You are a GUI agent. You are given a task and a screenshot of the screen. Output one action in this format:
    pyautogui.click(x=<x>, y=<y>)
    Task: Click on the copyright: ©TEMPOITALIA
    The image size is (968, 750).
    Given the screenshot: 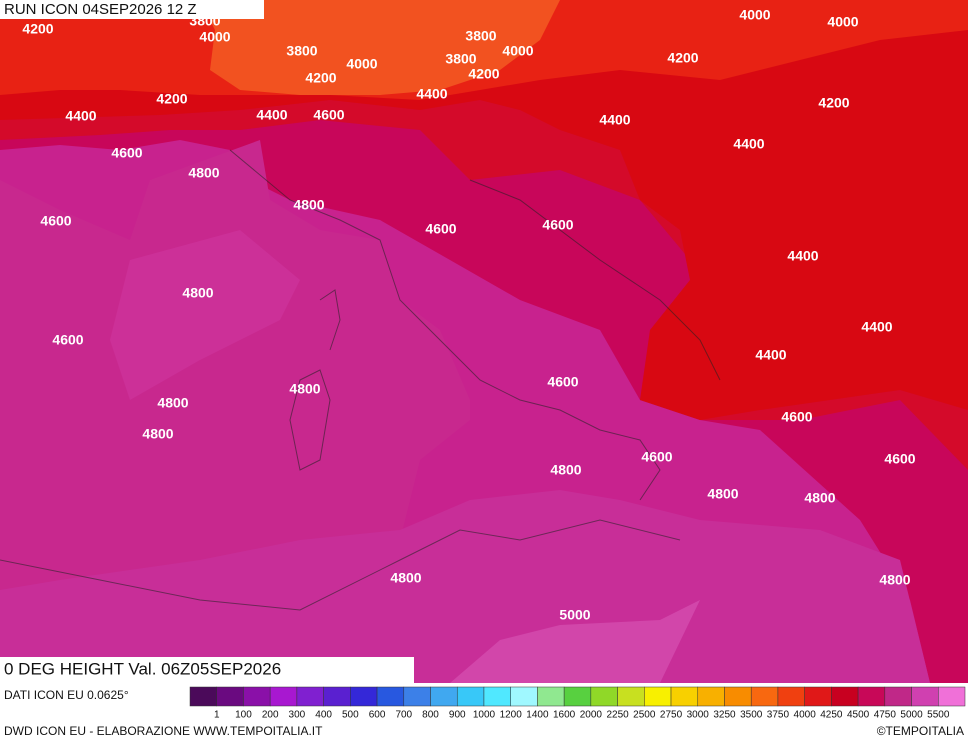 What is the action you would take?
    pyautogui.click(x=920, y=731)
    